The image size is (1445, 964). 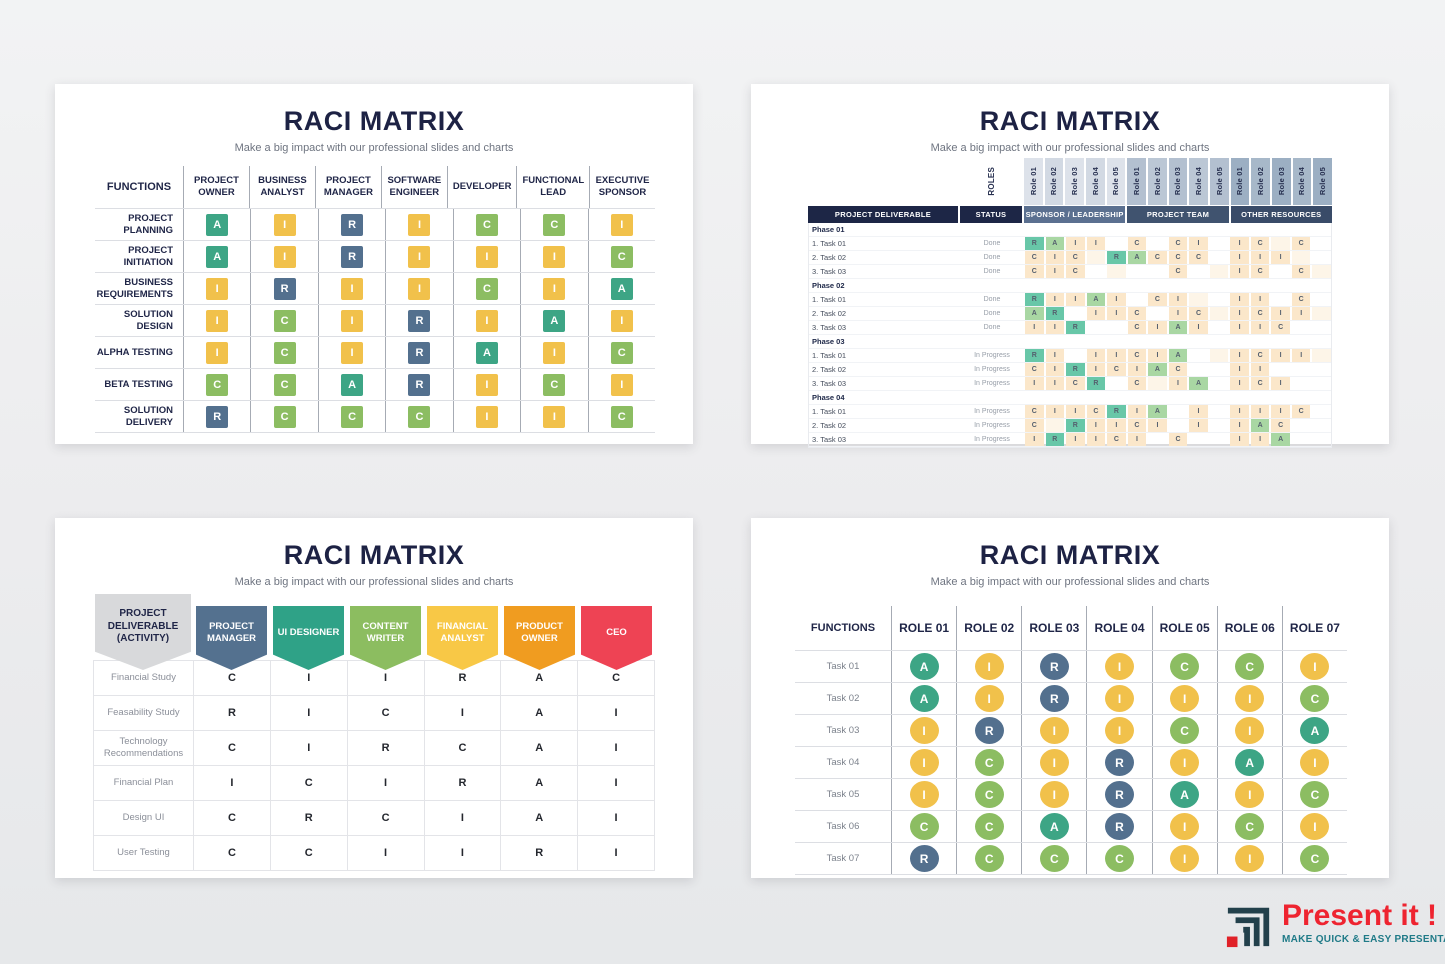 What do you see at coordinates (347, 187) in the screenshot?
I see `role-column-header: PROJECT MANAGER` at bounding box center [347, 187].